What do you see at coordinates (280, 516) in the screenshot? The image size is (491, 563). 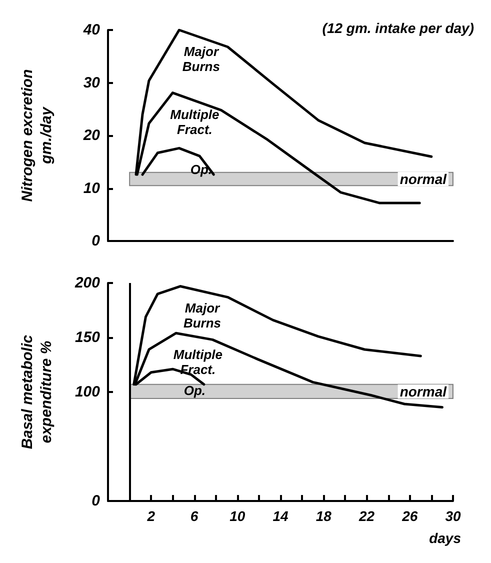 I see `x-tick-label: 14` at bounding box center [280, 516].